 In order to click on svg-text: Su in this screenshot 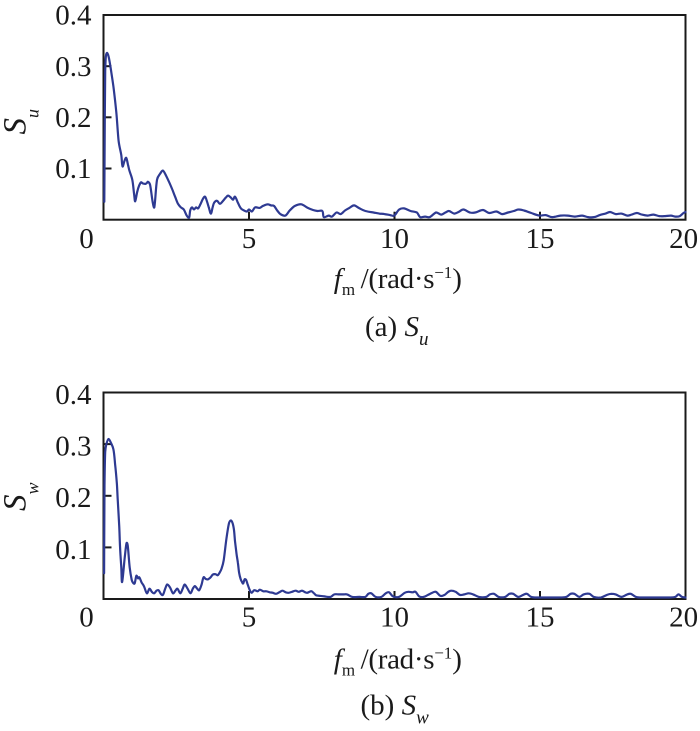, I will do `click(21, 122)`.